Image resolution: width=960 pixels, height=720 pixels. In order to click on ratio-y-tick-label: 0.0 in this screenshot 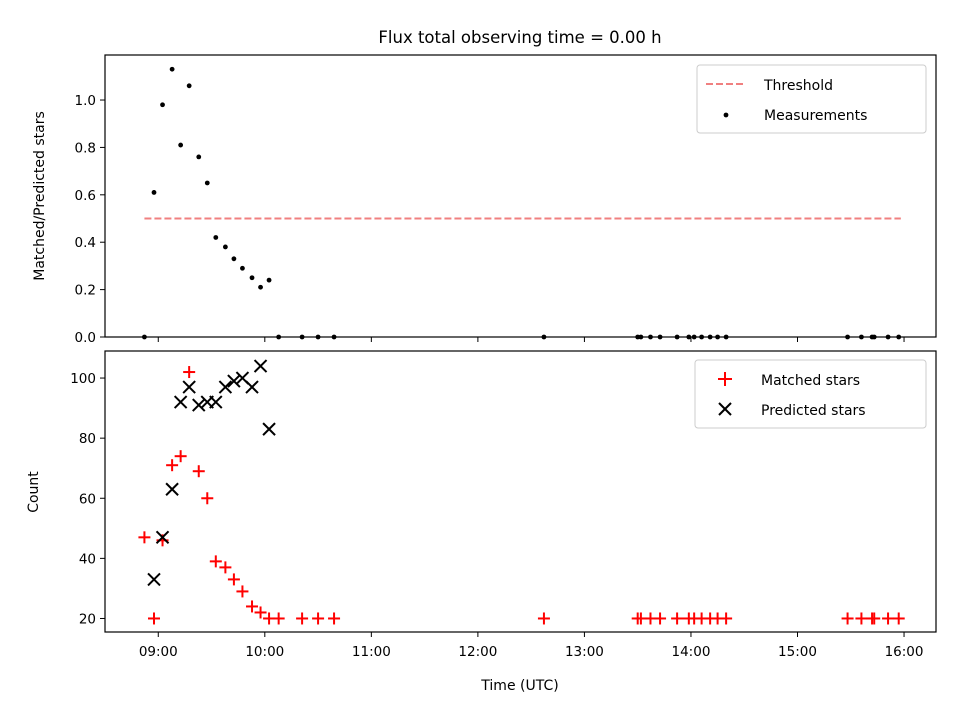, I will do `click(85, 338)`.